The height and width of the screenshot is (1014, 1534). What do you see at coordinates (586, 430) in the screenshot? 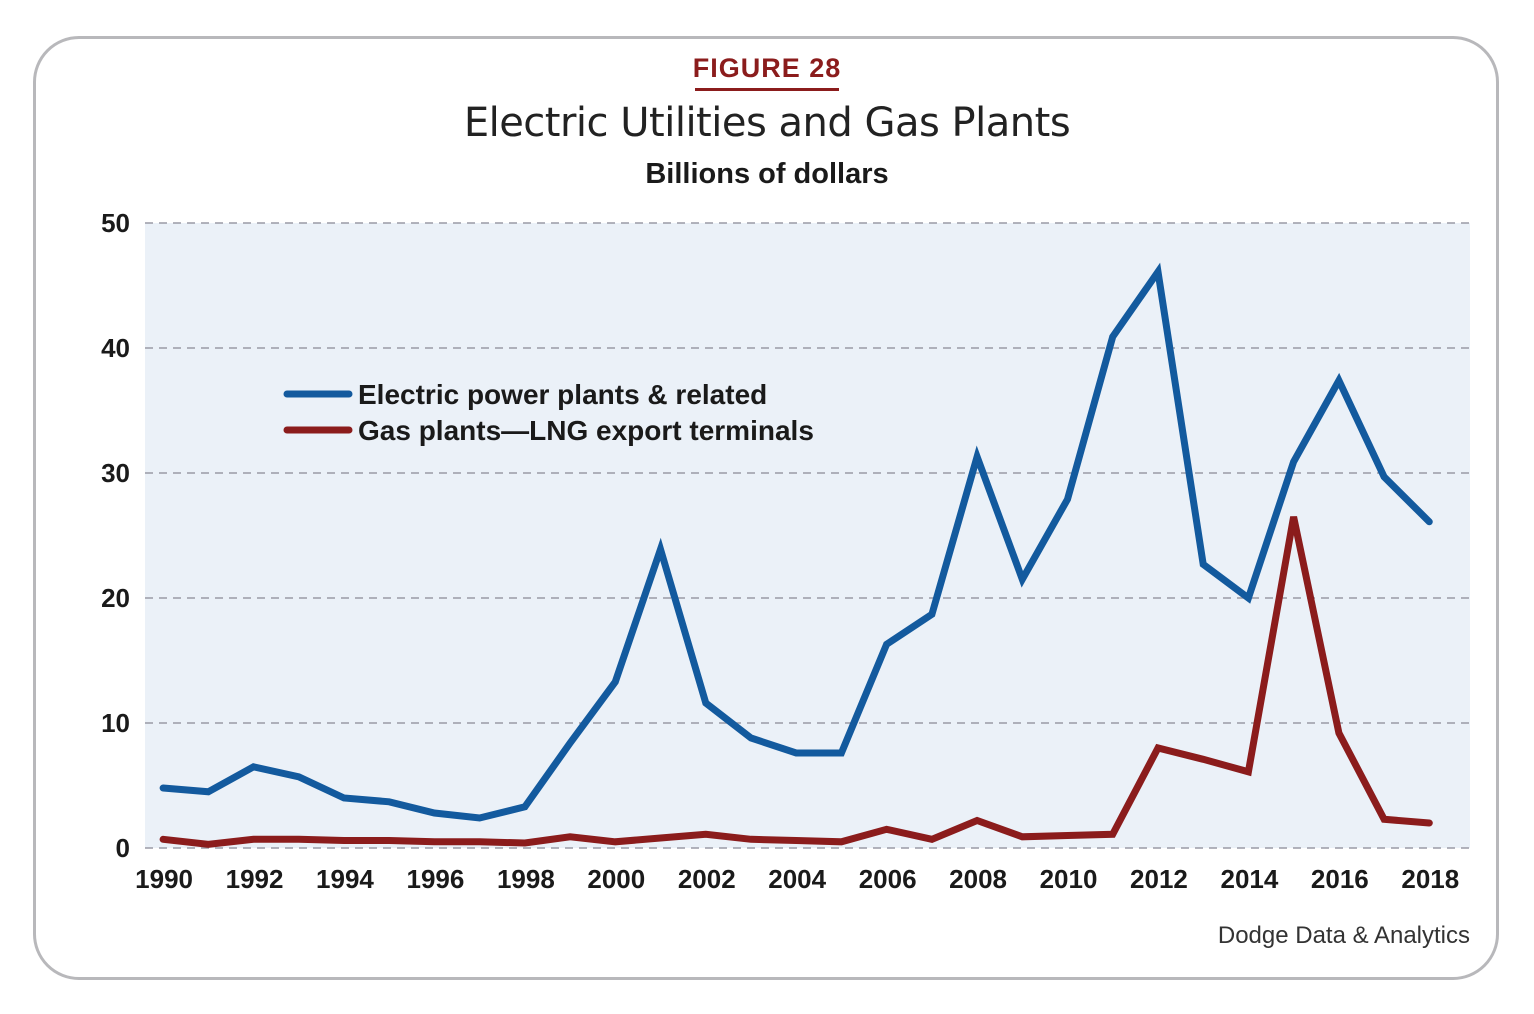
I see `legend-label: Gas plants—LNG export terminals` at bounding box center [586, 430].